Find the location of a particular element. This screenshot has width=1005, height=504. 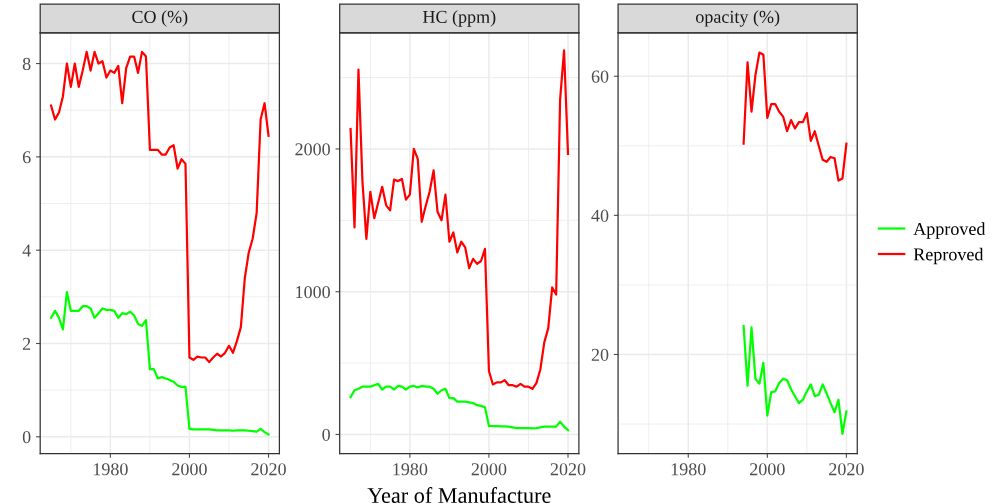

legend-label: Reproved is located at coordinates (948, 256).